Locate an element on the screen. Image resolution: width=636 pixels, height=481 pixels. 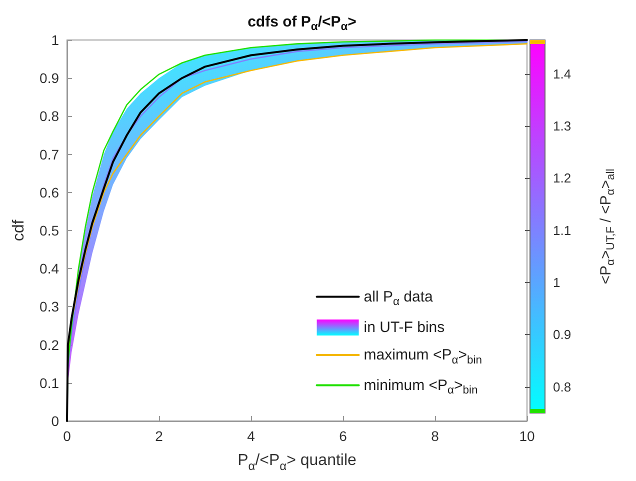
y-tick-label: 1 is located at coordinates (55, 40).